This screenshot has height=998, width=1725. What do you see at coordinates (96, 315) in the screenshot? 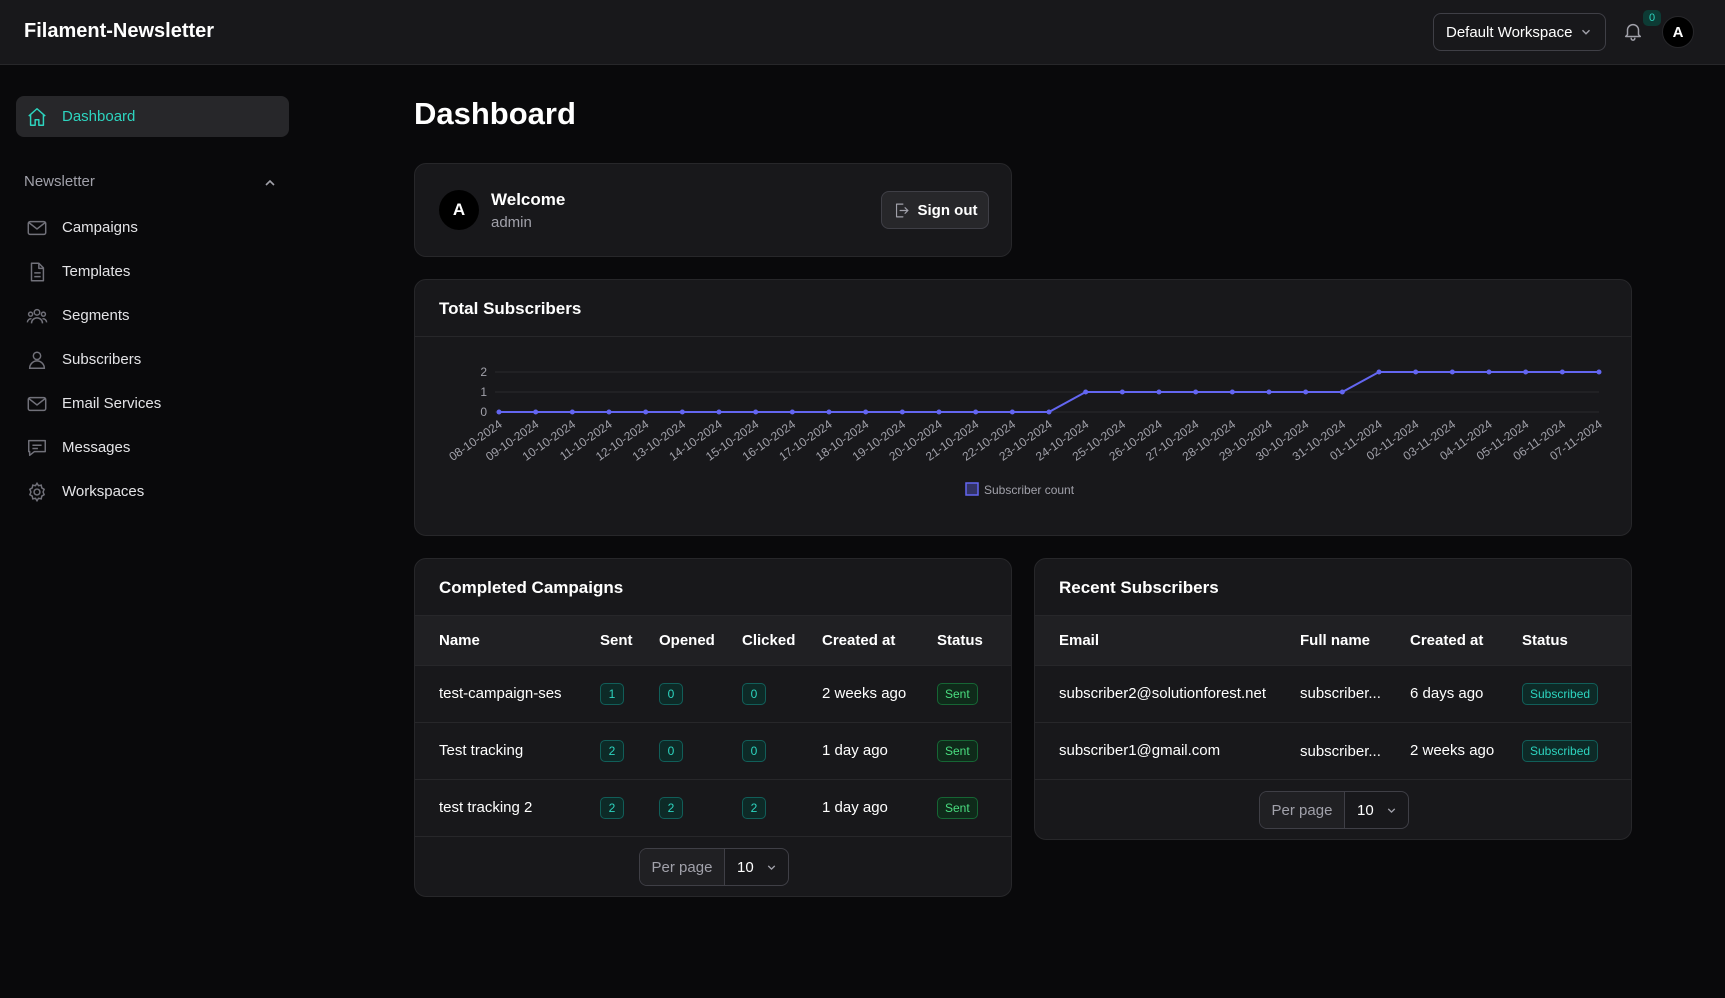
I see `sidebar-item-label: Segments` at bounding box center [96, 315].